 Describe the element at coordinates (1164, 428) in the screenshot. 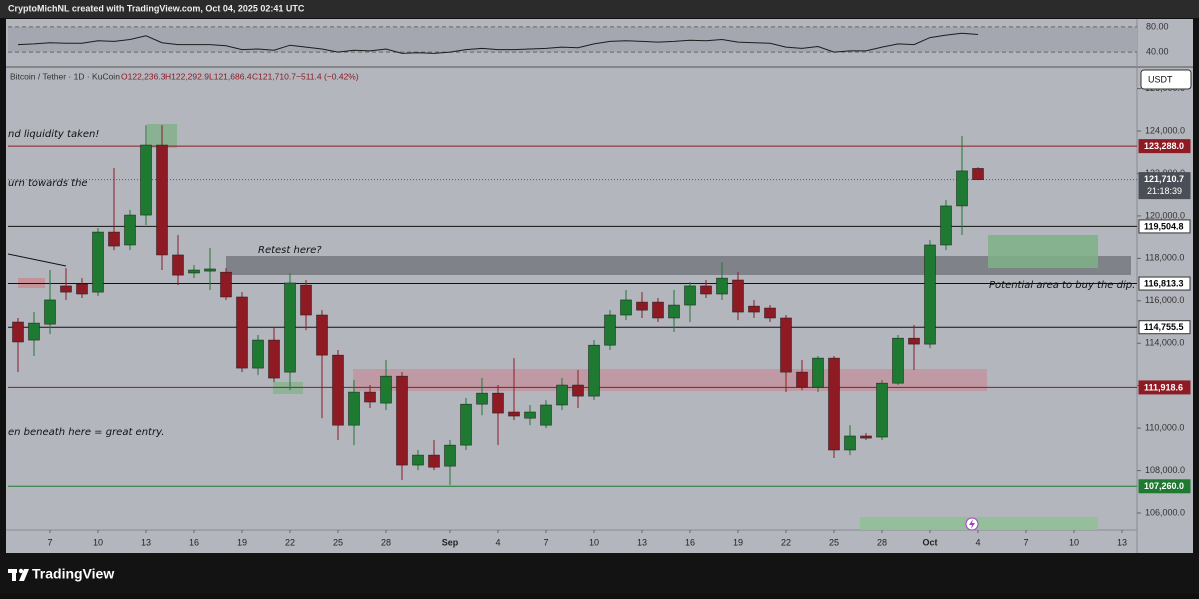

I see `y-tick-label: 110,000.0` at that location.